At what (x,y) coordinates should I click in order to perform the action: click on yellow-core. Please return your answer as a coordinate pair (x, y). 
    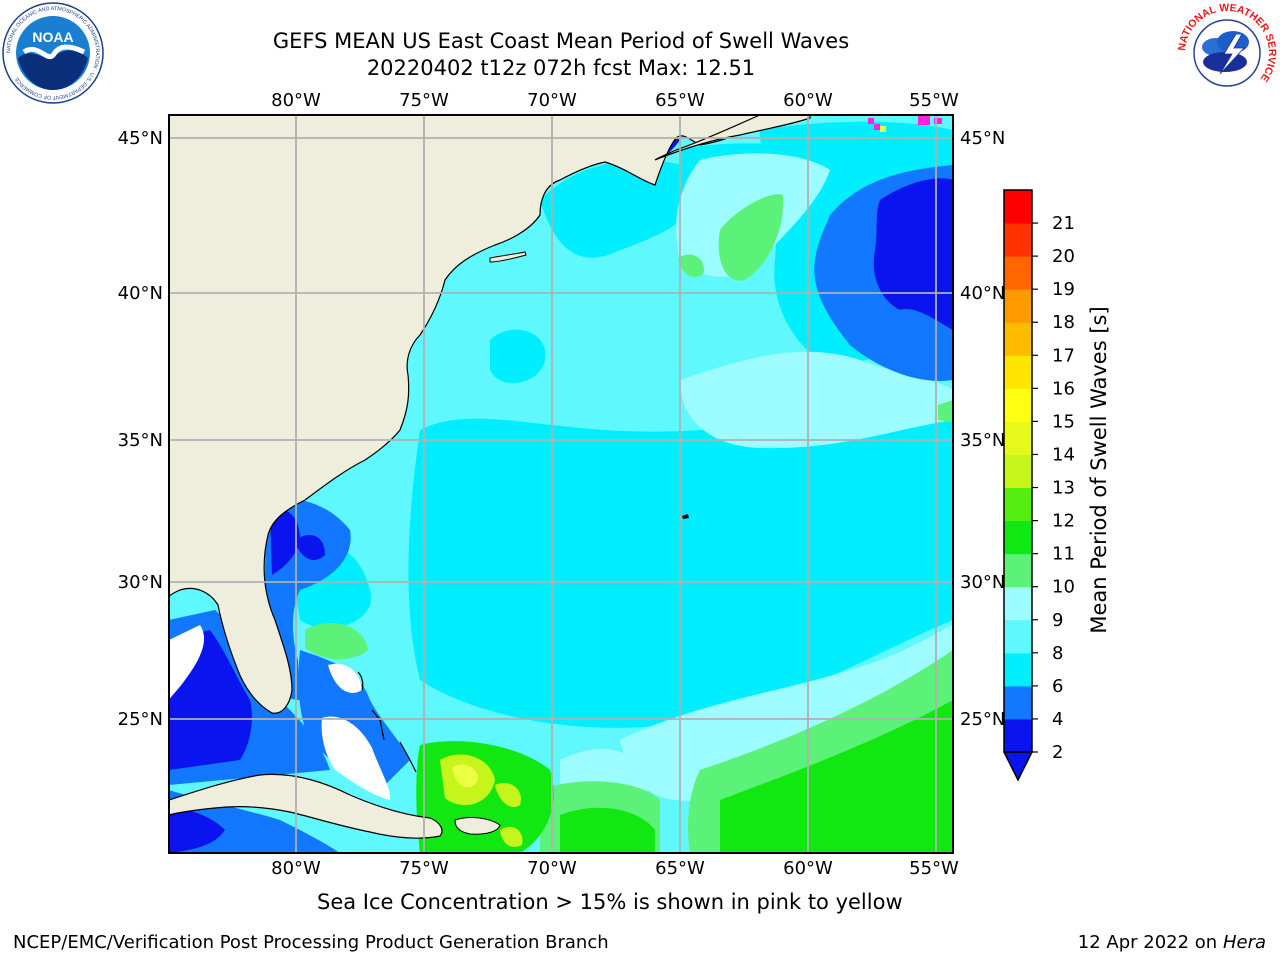
    Looking at the image, I should click on (465, 776).